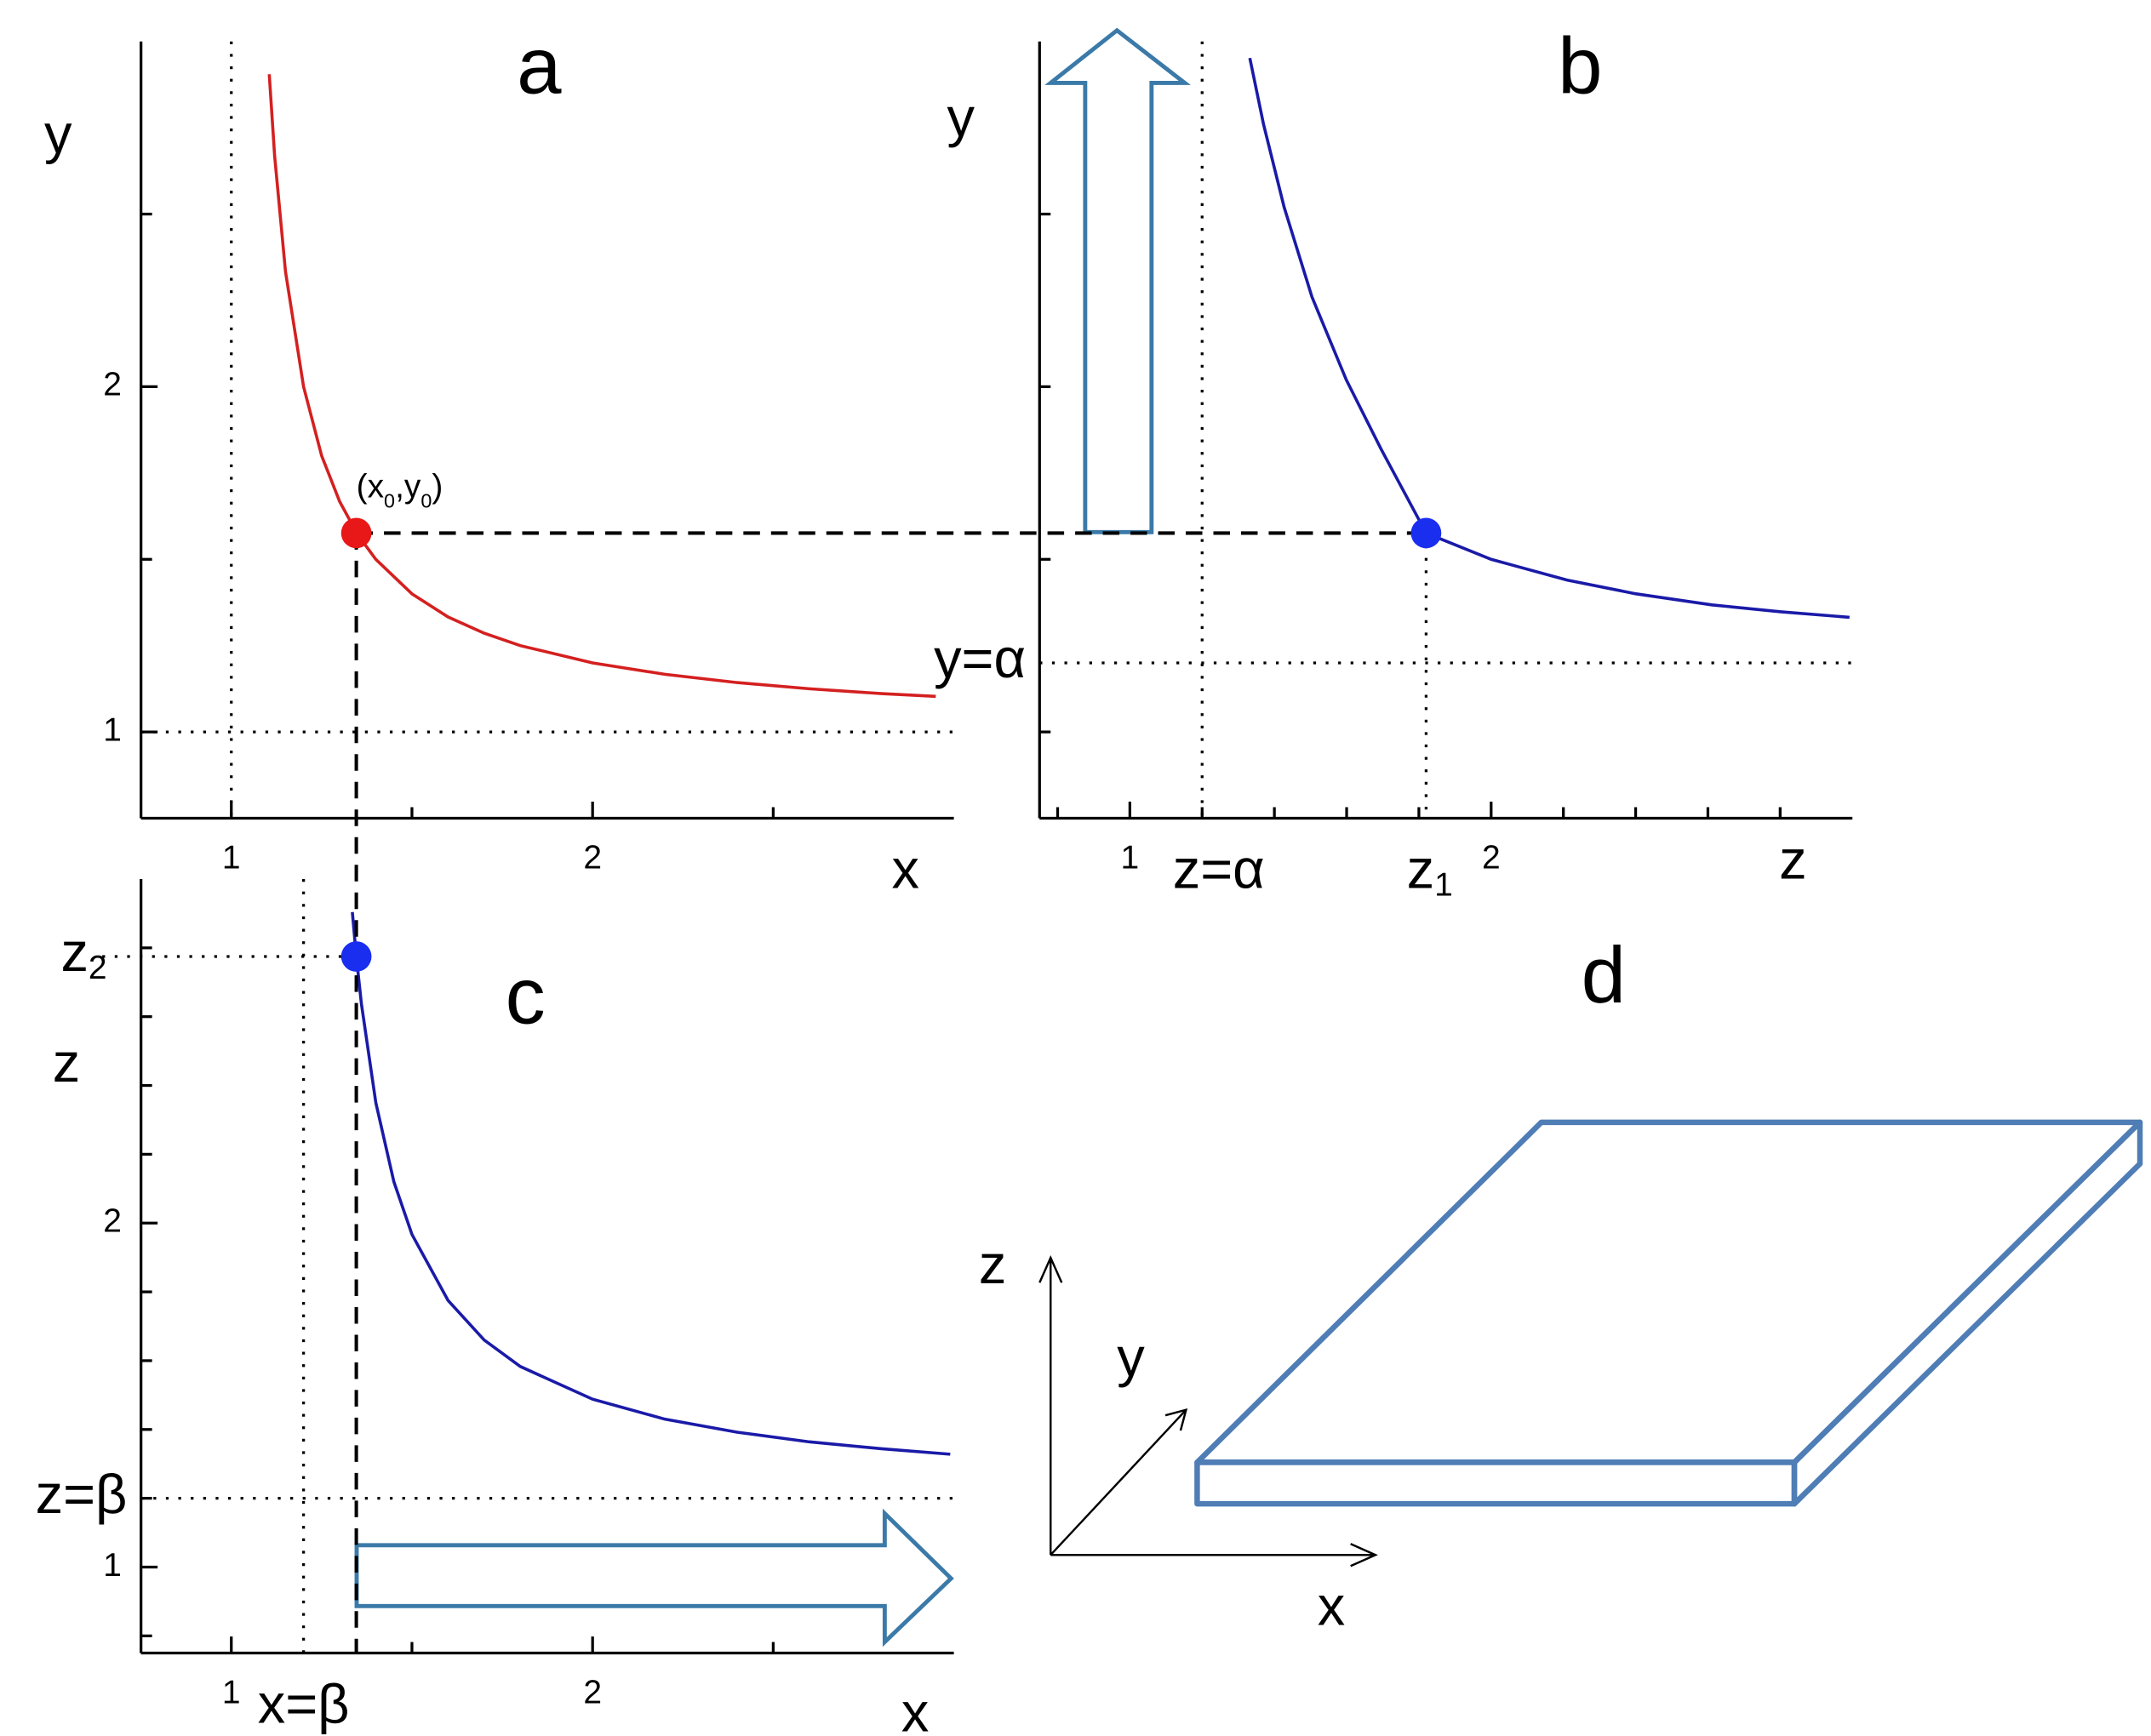 Image resolution: width=2151 pixels, height=1736 pixels. I want to click on label-part: (x, so click(371, 487).